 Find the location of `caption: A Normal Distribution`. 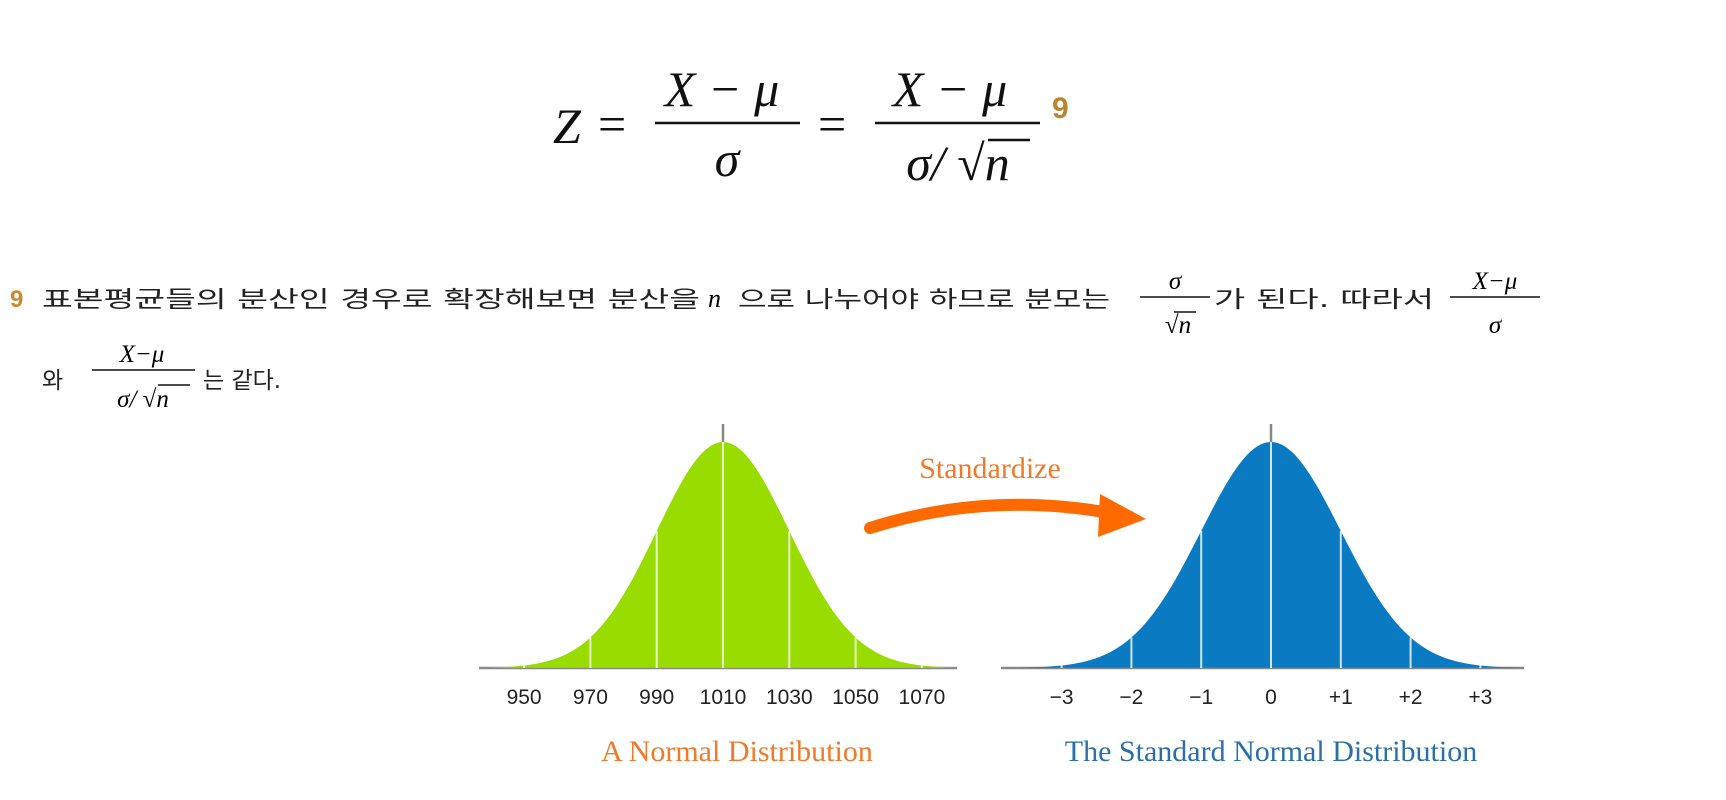

caption: A Normal Distribution is located at coordinates (737, 751).